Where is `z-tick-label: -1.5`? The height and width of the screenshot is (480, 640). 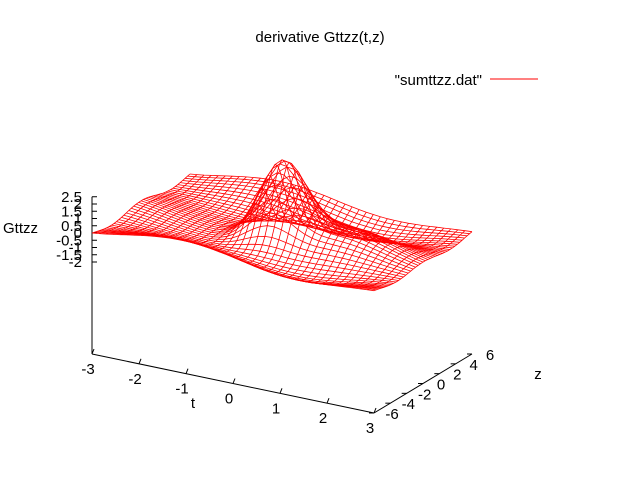 z-tick-label: -1.5 is located at coordinates (69, 255).